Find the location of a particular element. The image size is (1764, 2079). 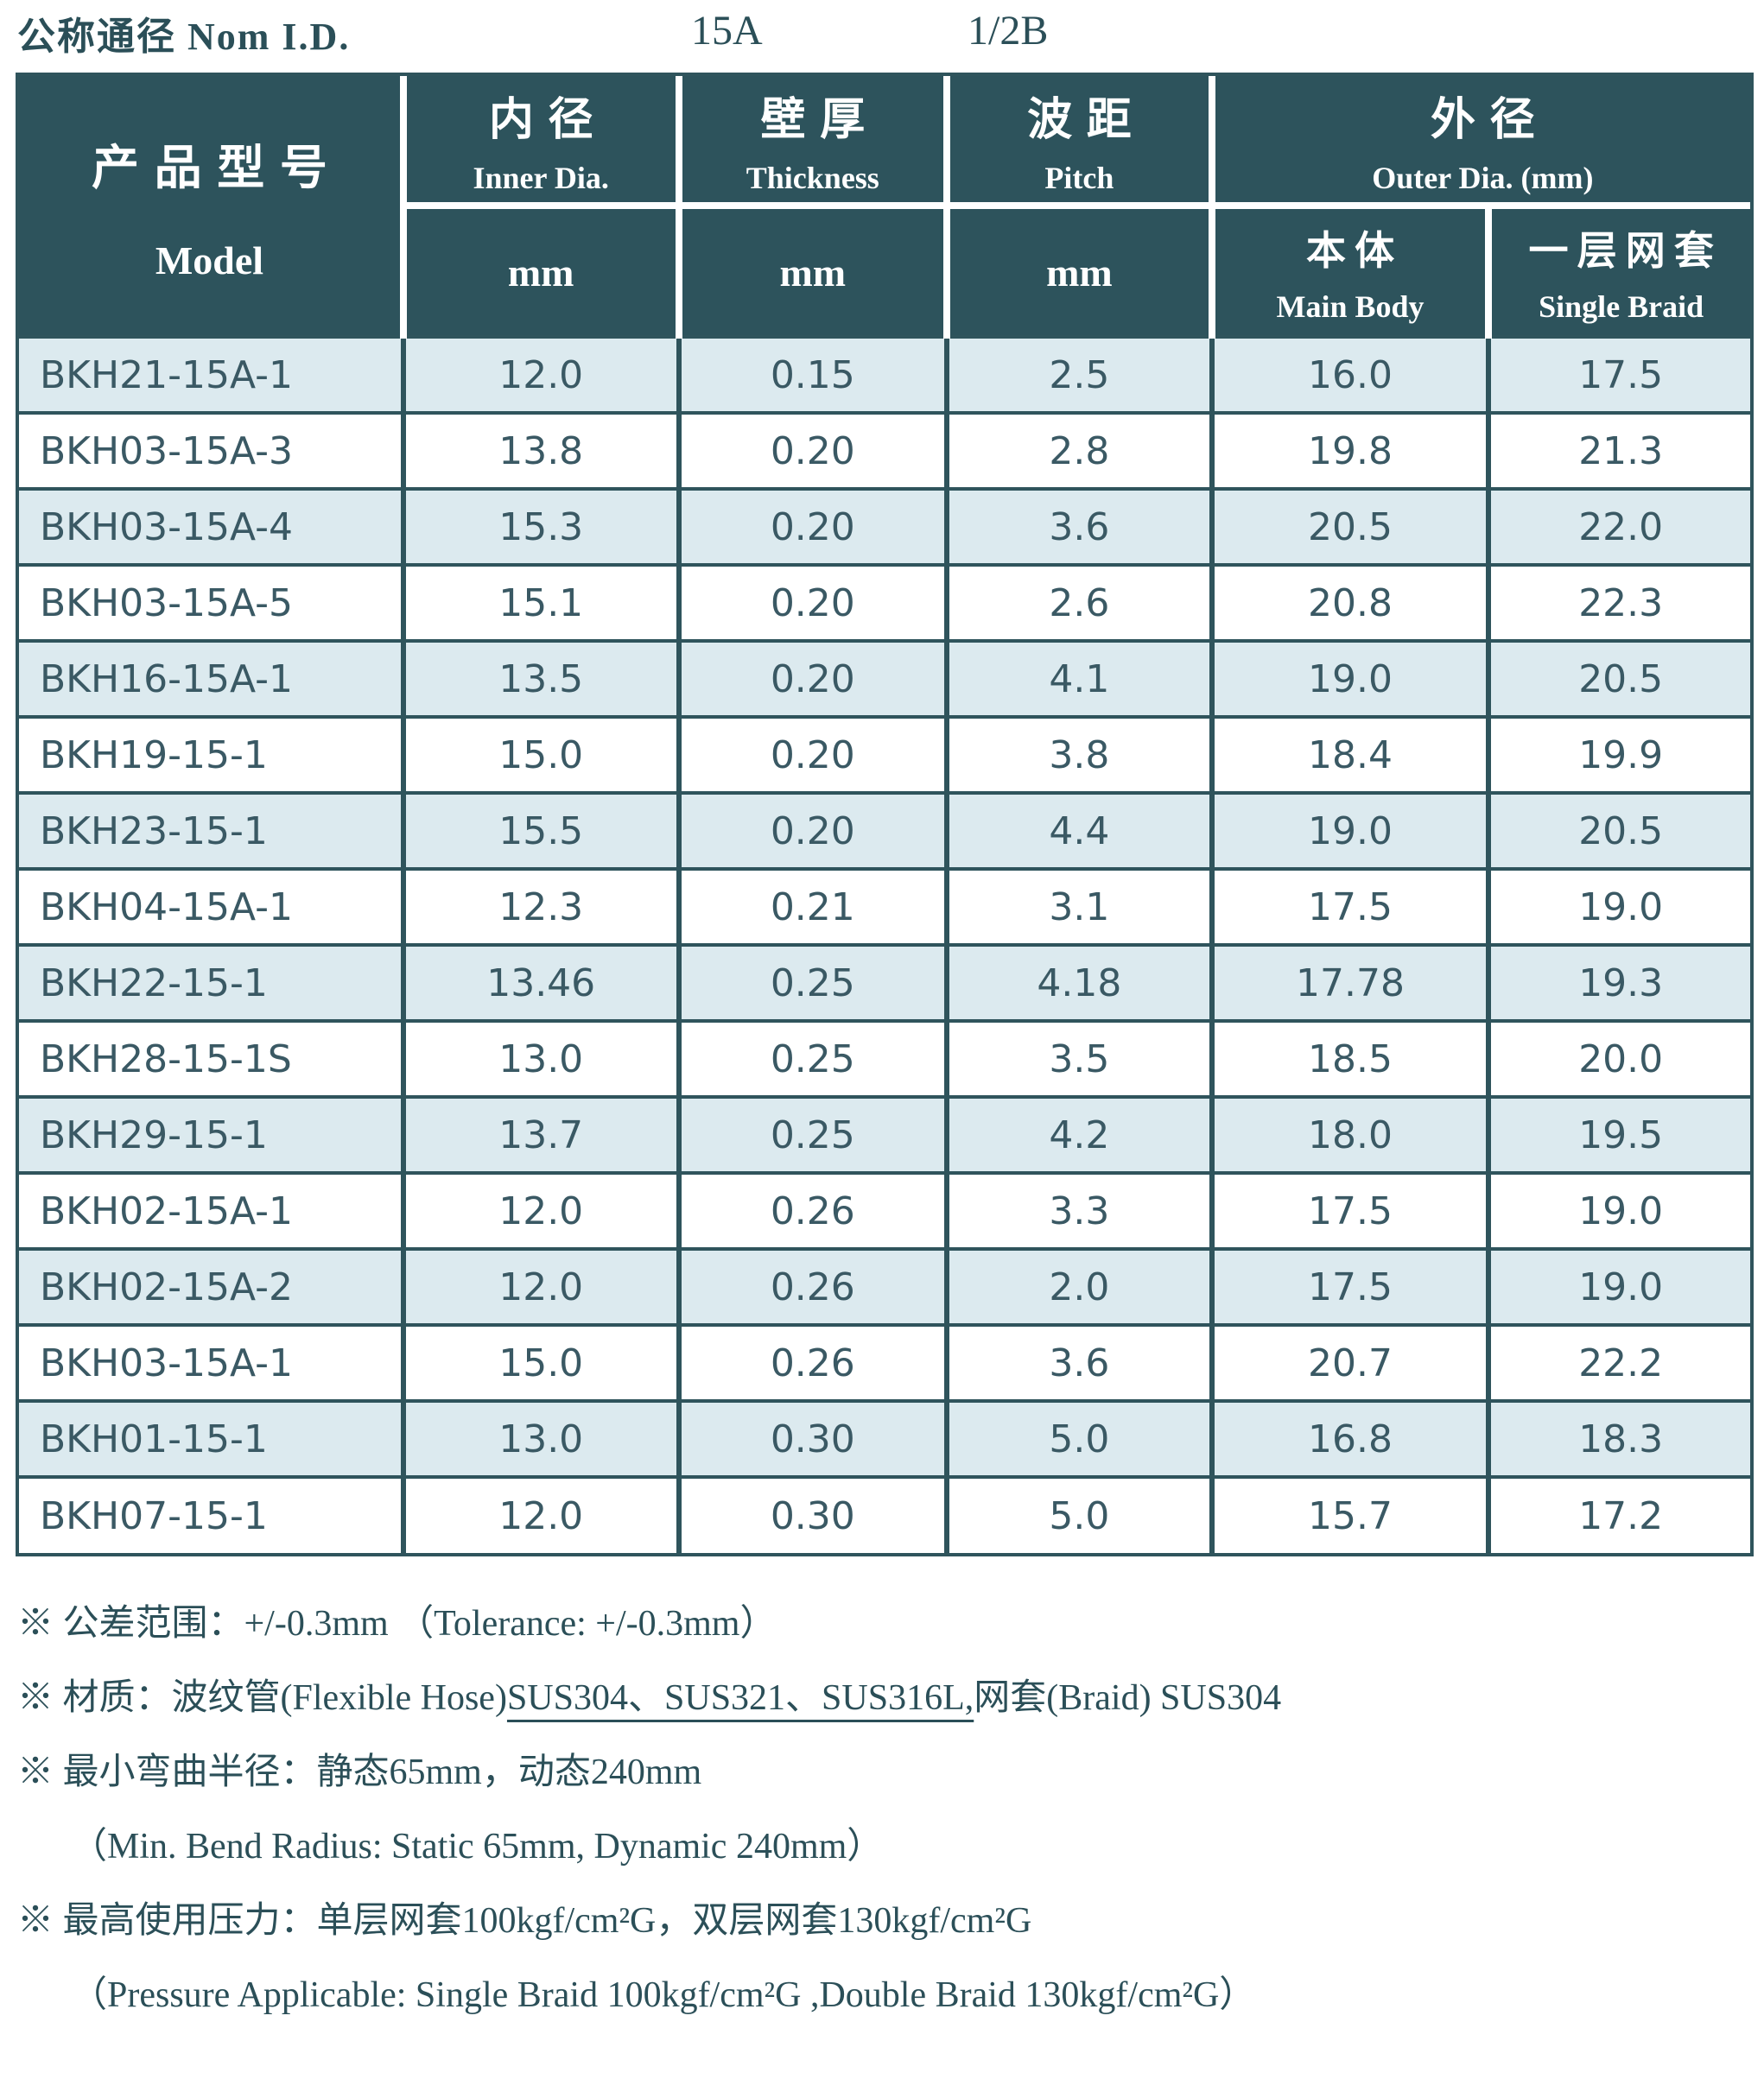

col-header-model: 产品型号 Model is located at coordinates (213, 206).